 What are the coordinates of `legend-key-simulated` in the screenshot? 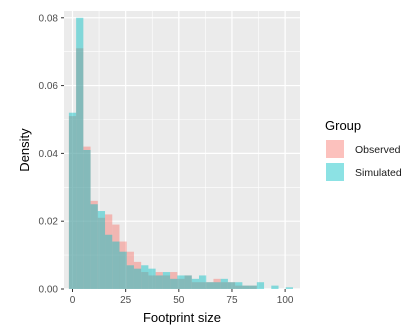 It's located at (335, 172).